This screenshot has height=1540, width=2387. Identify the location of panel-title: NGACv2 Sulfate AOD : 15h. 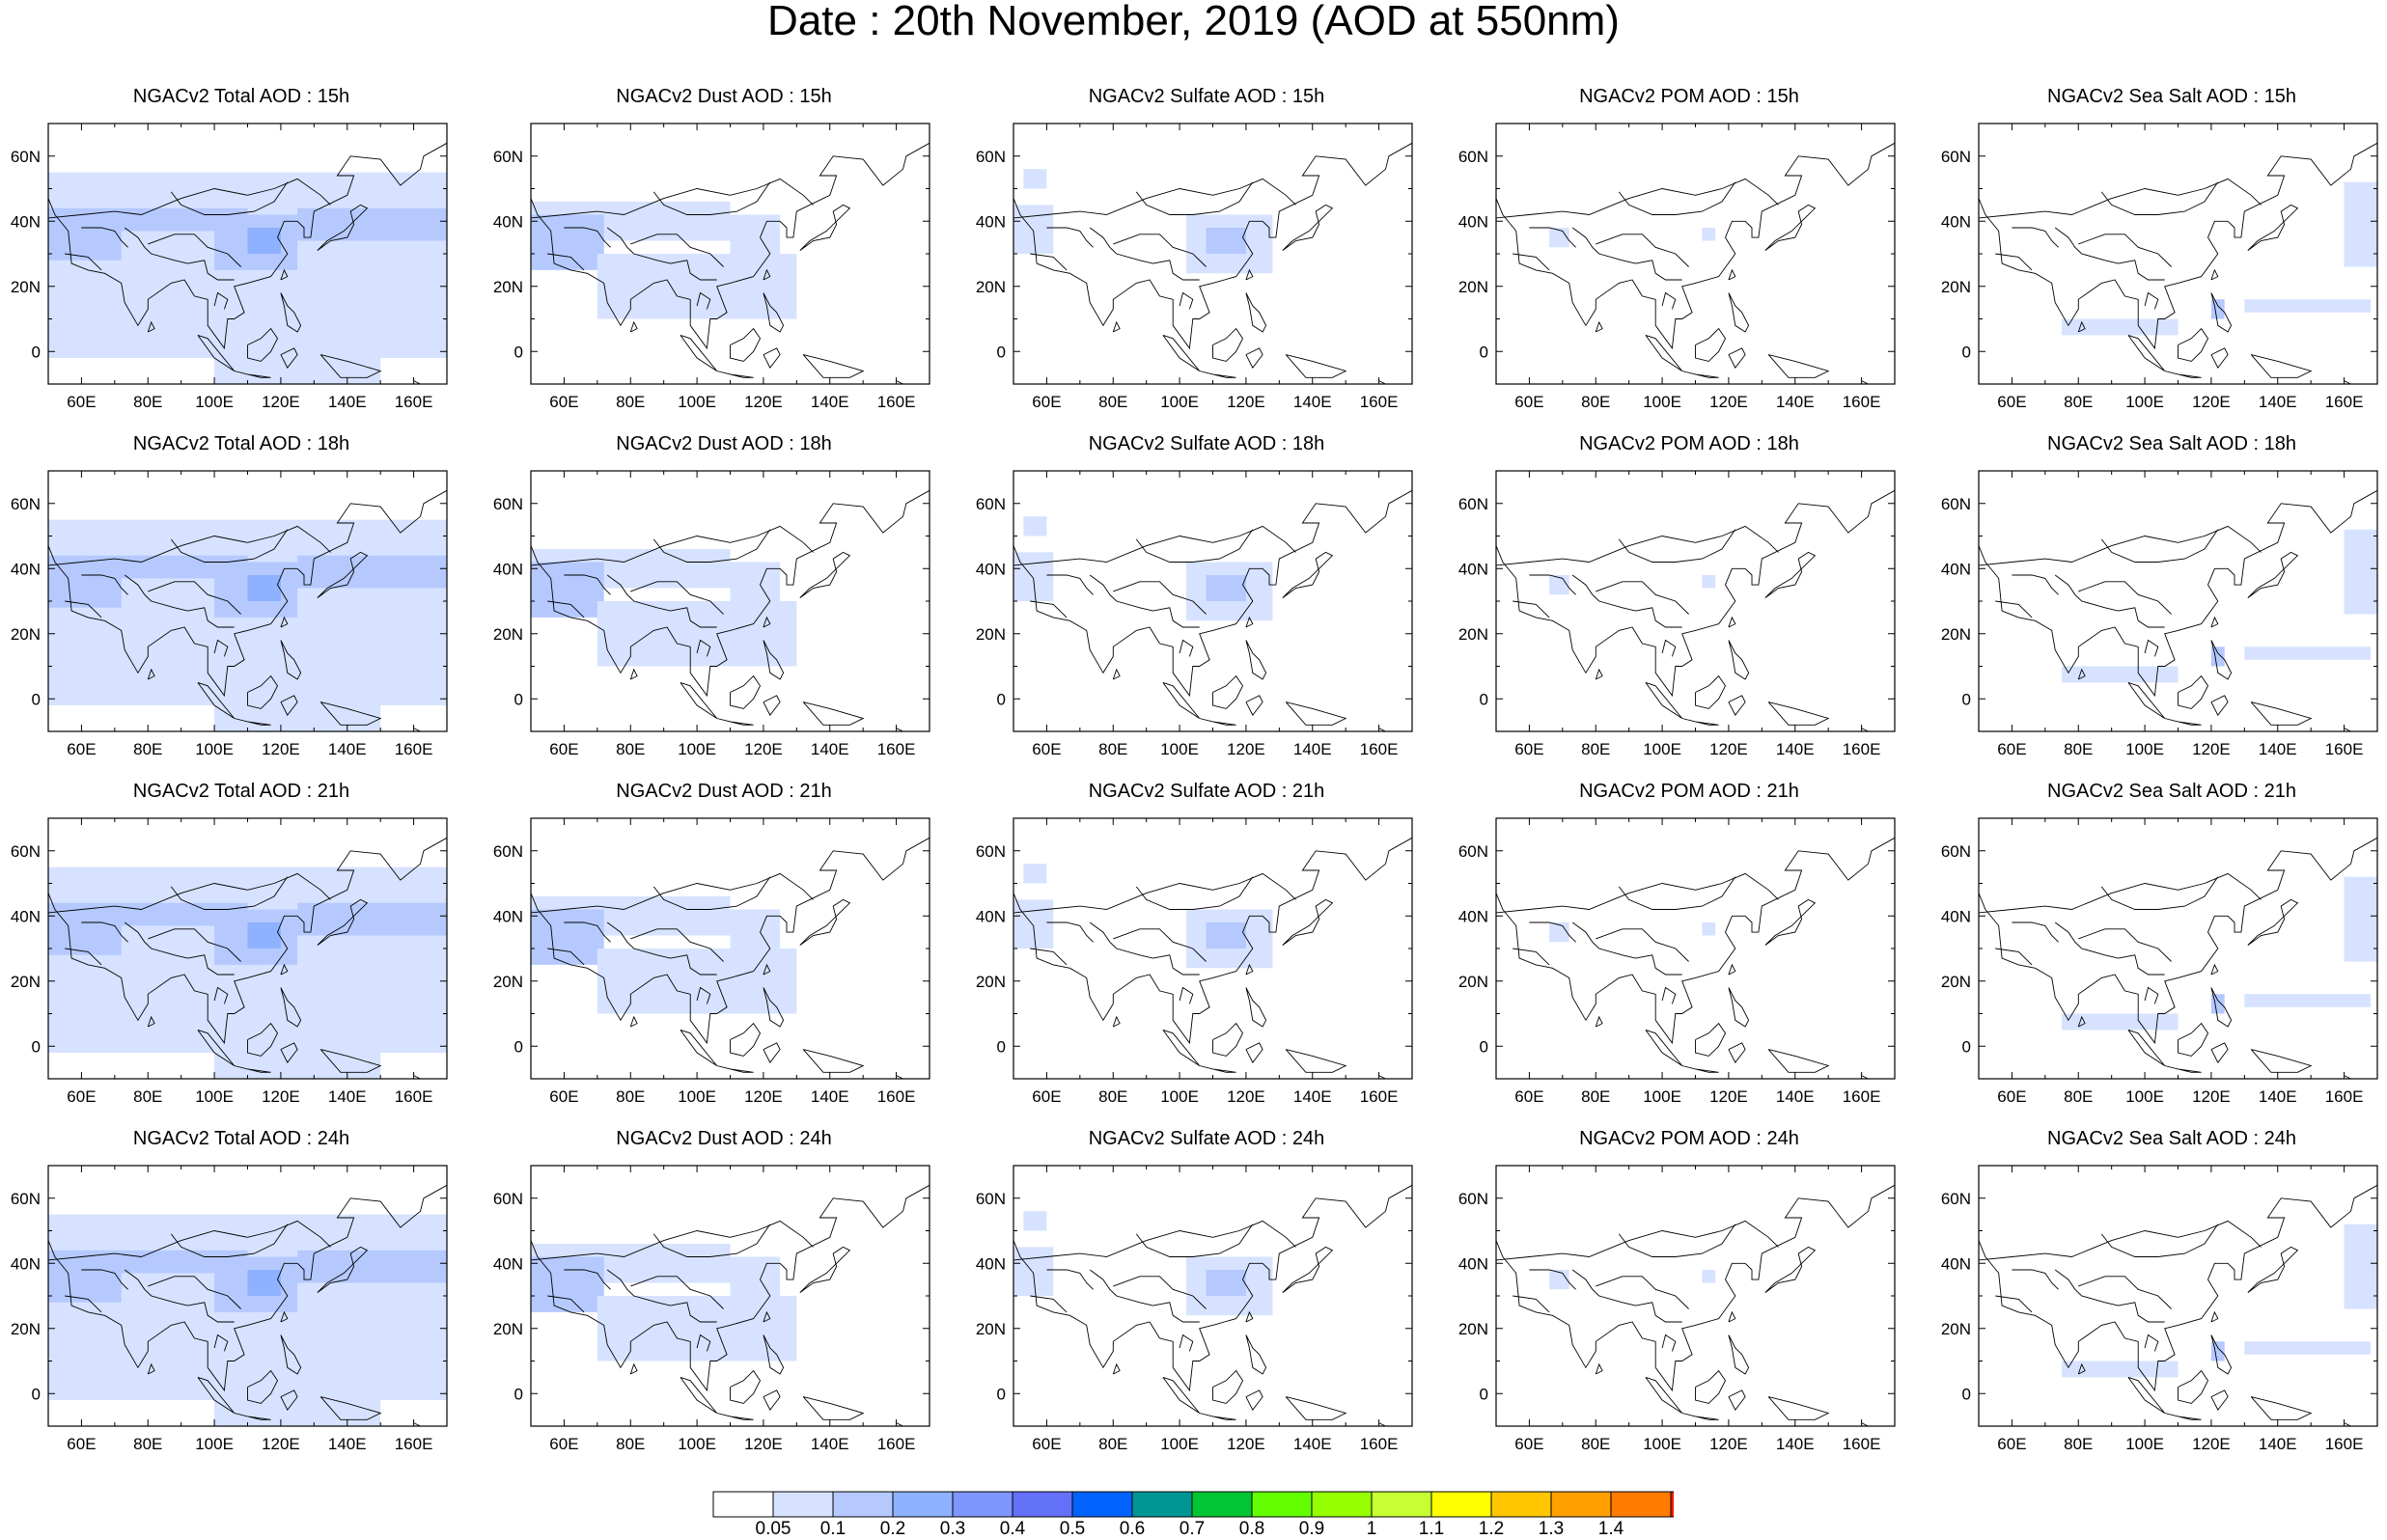
(1206, 96).